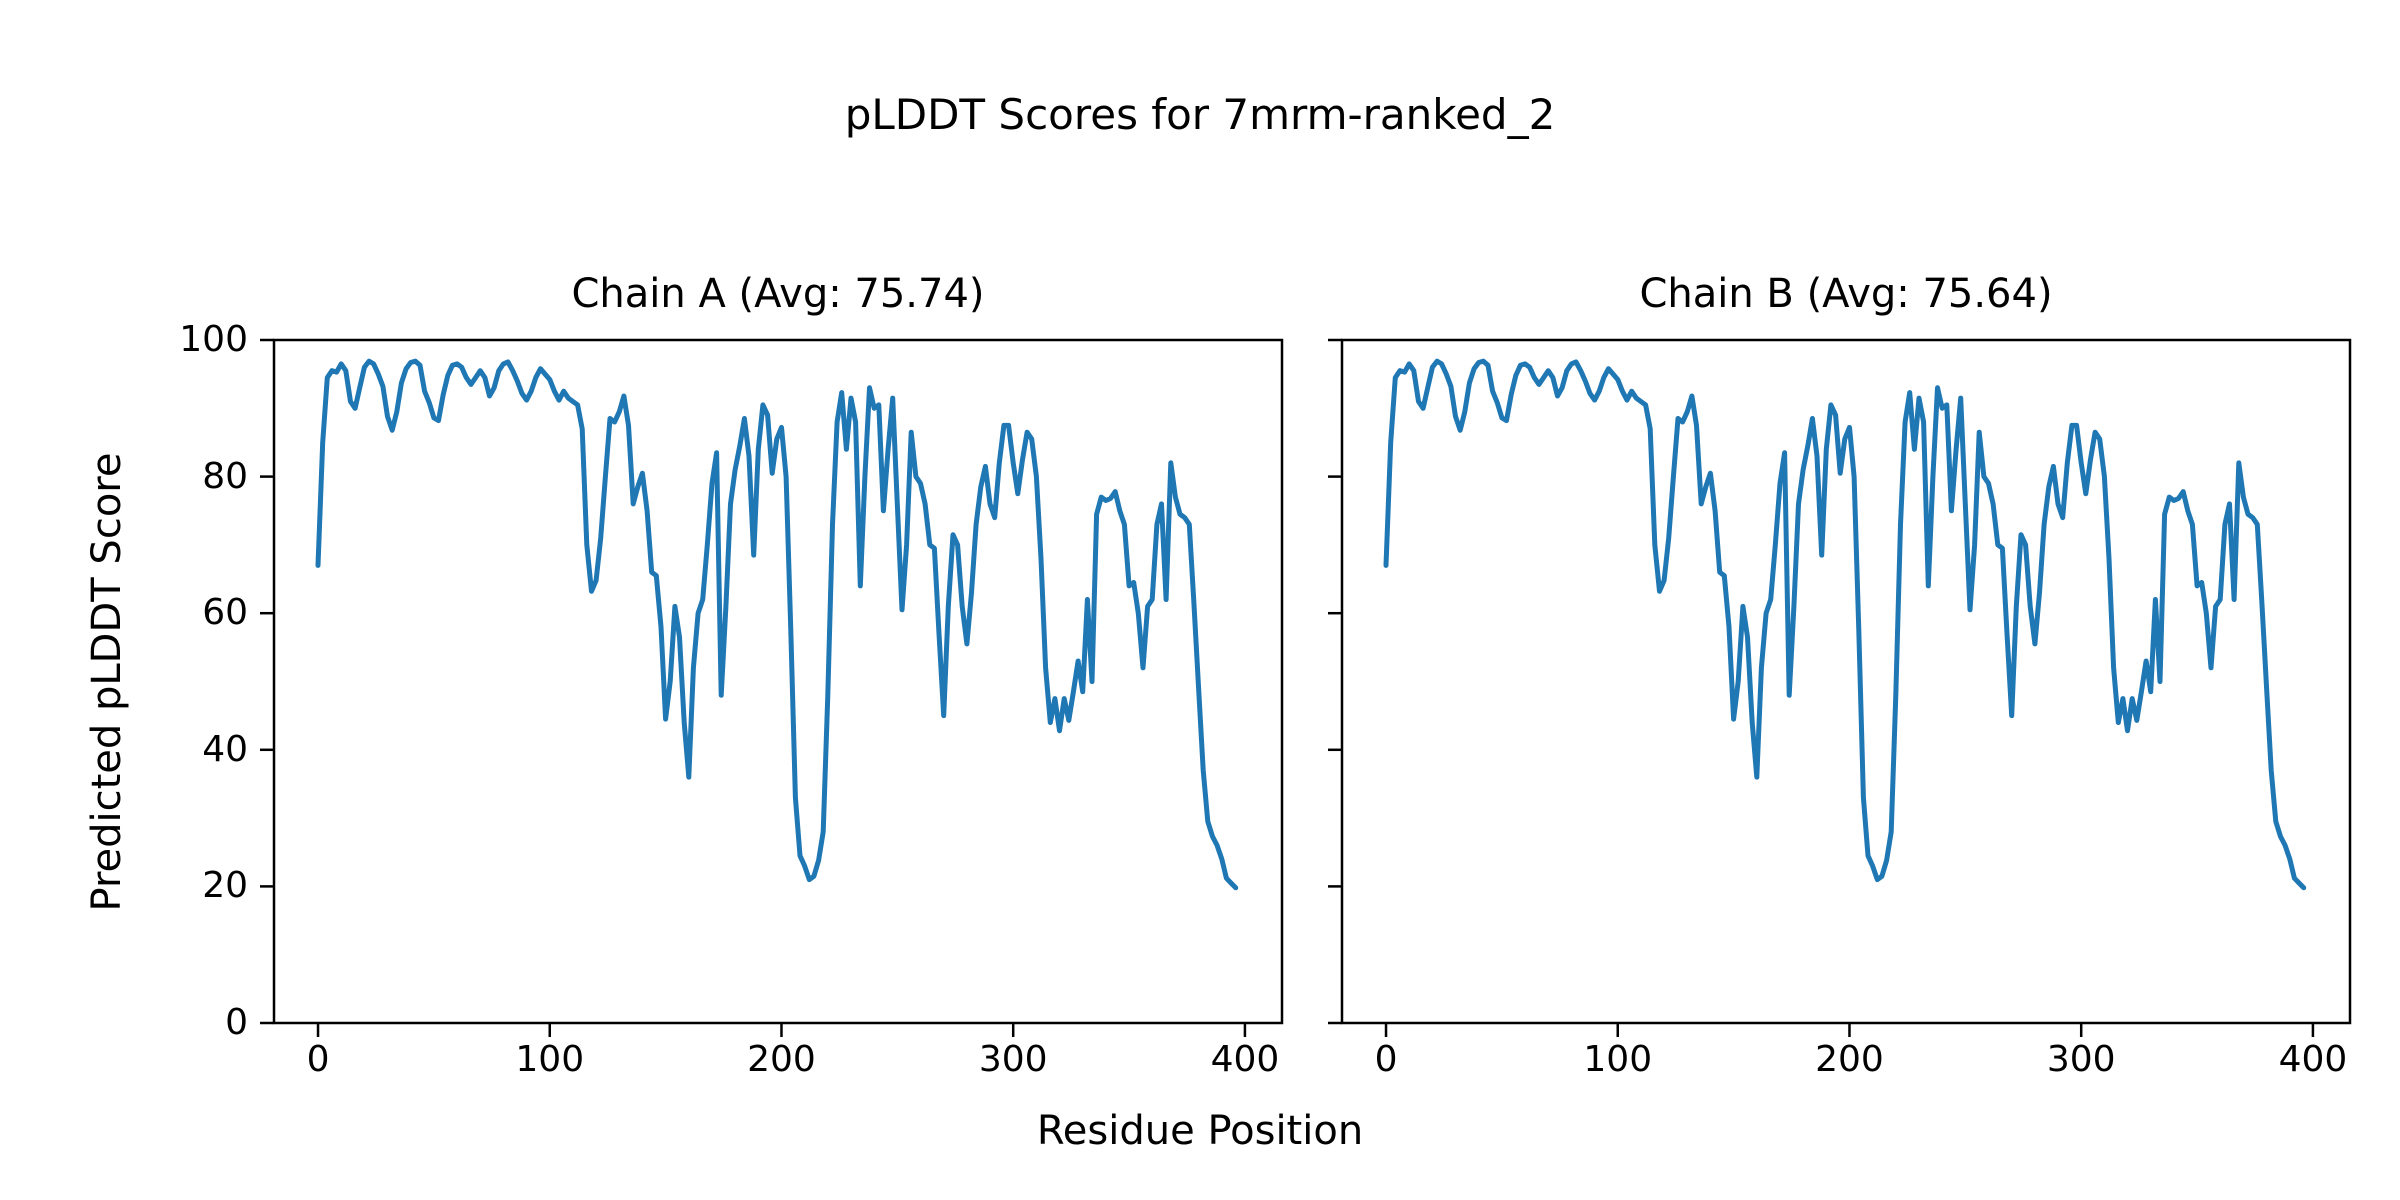 The image size is (2400, 1200). I want to click on subplot-b-title: Chain B (Avg: 75.64), so click(1846, 294).